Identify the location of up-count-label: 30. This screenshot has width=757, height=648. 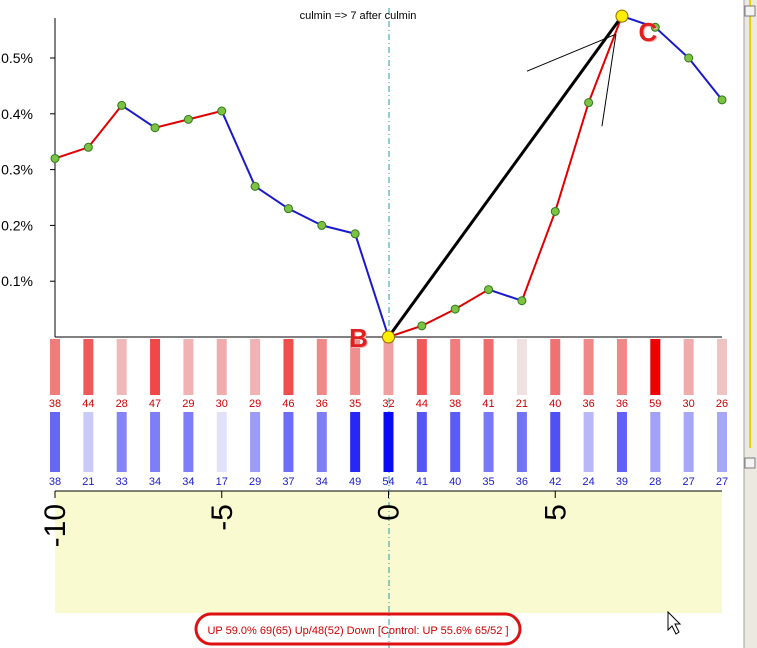
(689, 404).